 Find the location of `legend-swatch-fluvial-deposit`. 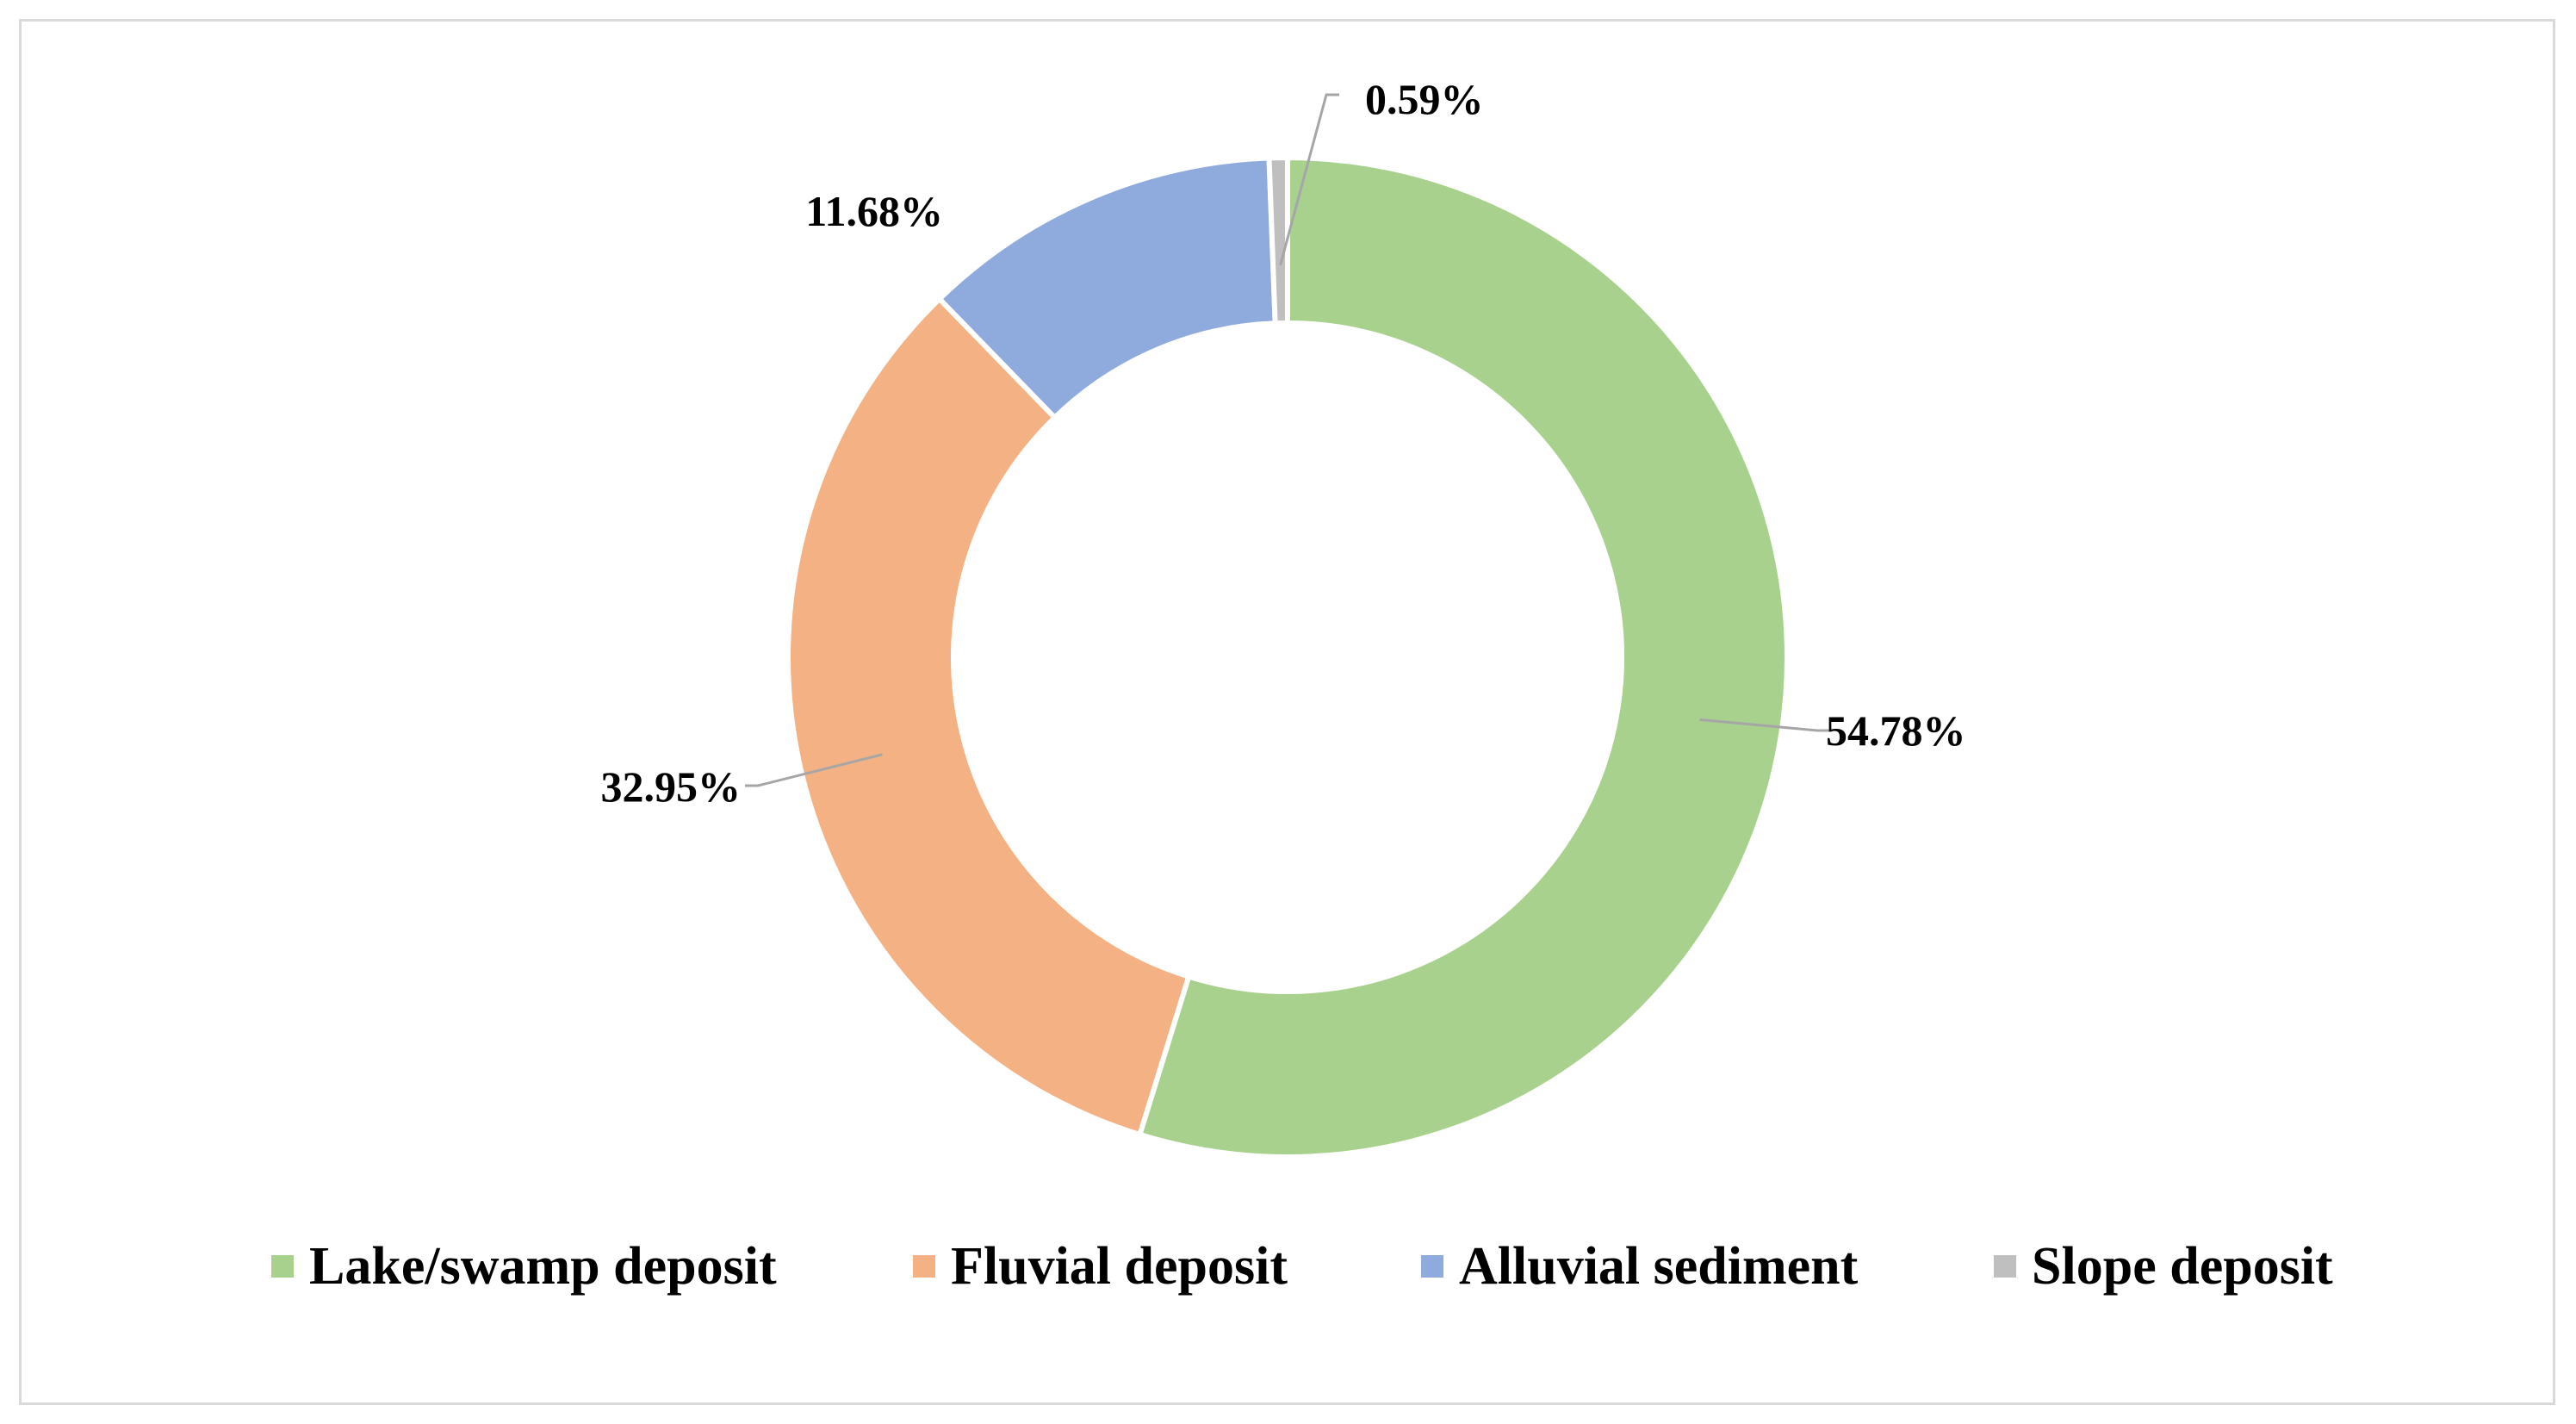

legend-swatch-fluvial-deposit is located at coordinates (924, 1266).